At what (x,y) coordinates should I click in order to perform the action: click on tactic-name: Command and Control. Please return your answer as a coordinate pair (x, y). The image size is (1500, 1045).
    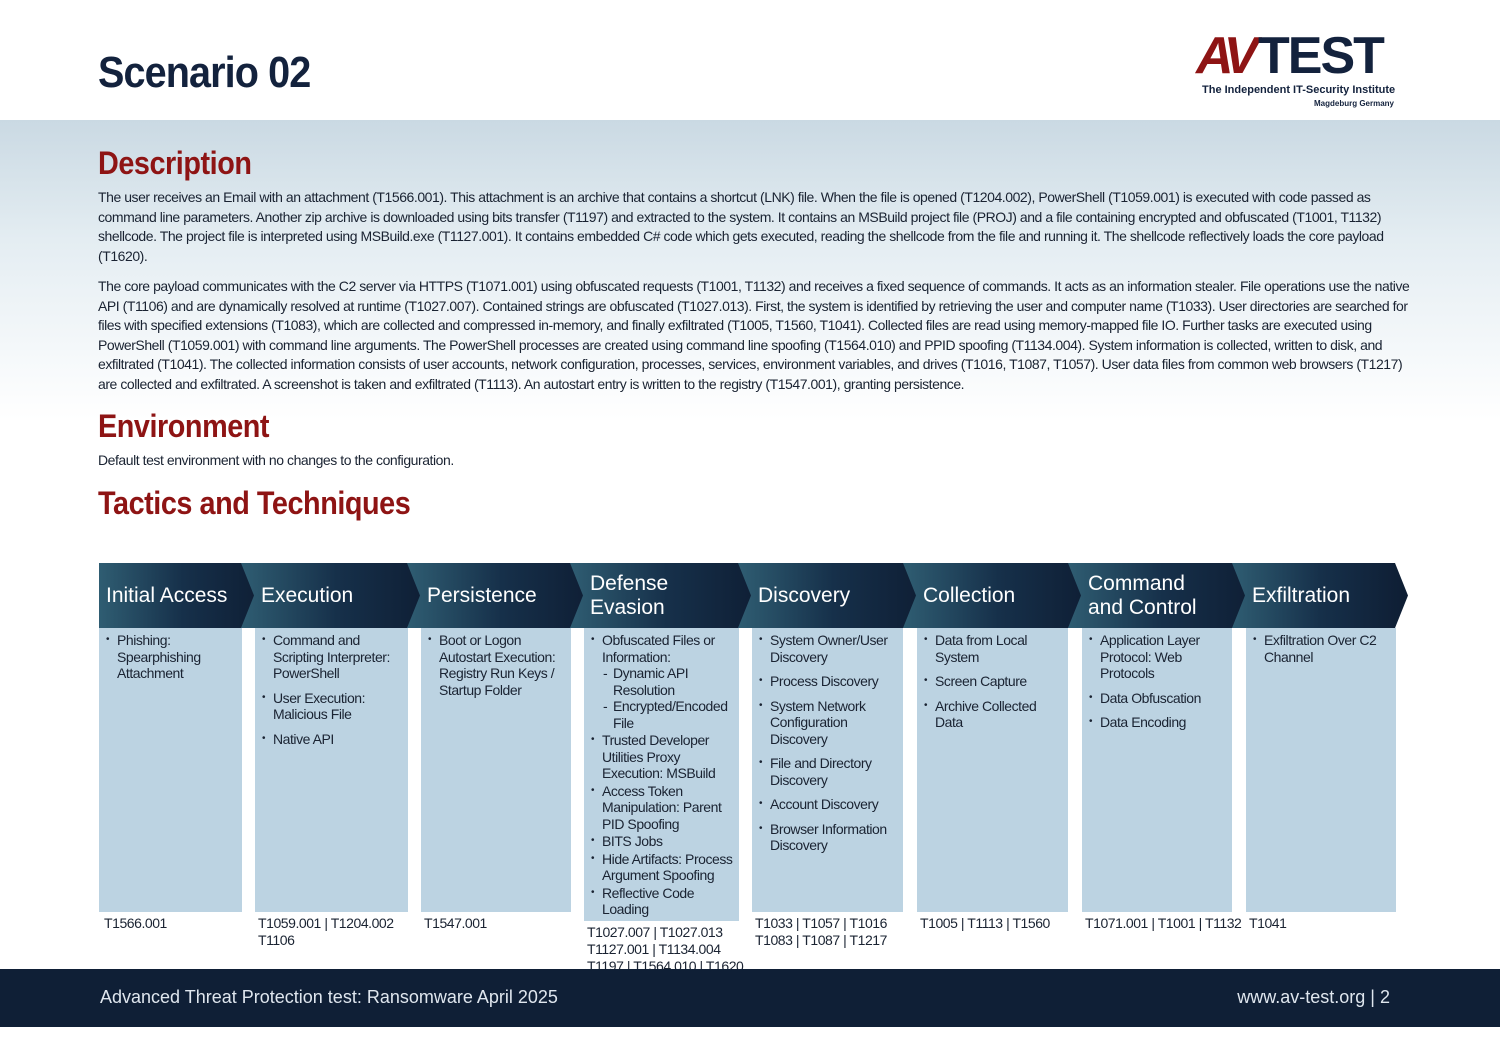
    Looking at the image, I should click on (1142, 595).